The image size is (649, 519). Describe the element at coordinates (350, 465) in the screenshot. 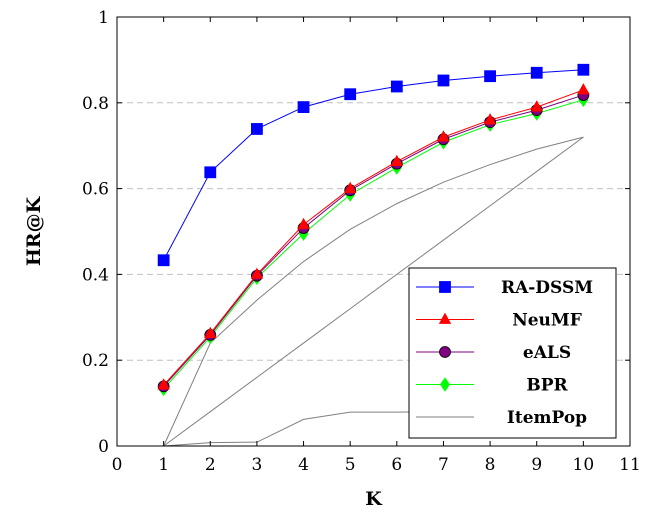

I see `x-tick-label: 5` at that location.